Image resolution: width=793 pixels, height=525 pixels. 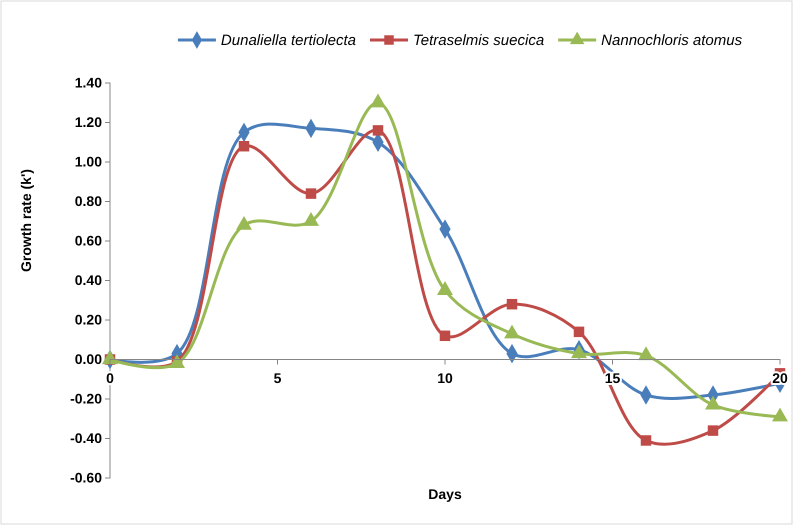 I want to click on y-tick-label: 0.20, so click(x=88, y=319).